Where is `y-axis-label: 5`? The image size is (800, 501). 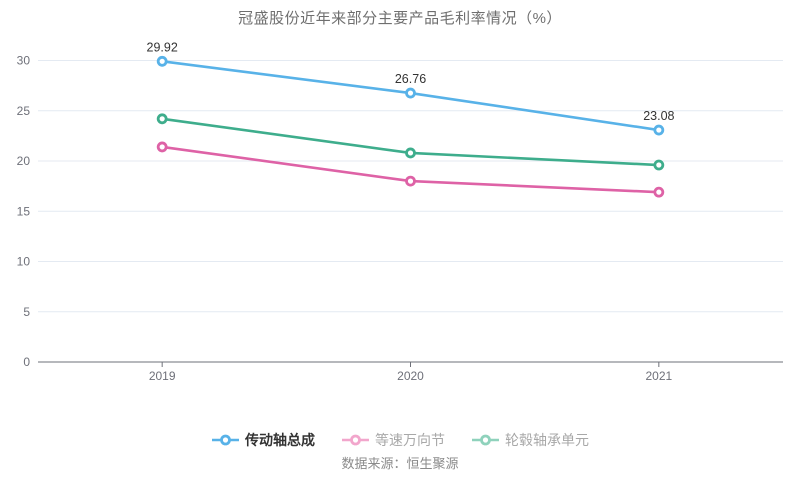 y-axis-label: 5 is located at coordinates (26, 312).